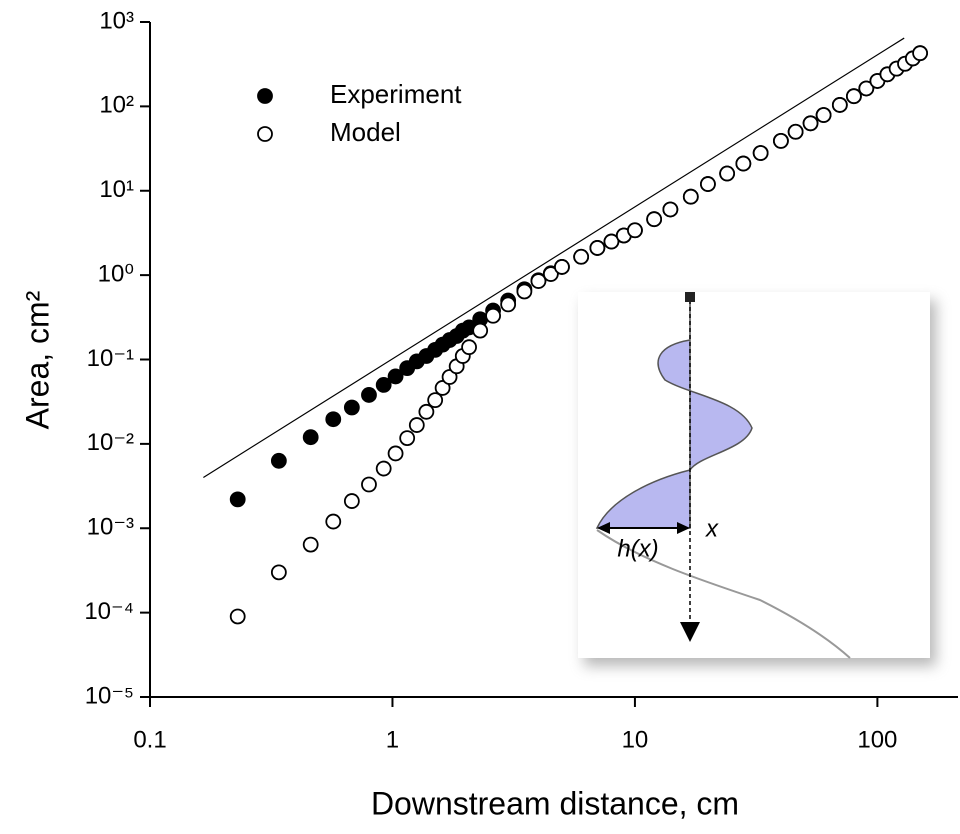  Describe the element at coordinates (116, 273) in the screenshot. I see `y-tick-label: 10⁰` at that location.